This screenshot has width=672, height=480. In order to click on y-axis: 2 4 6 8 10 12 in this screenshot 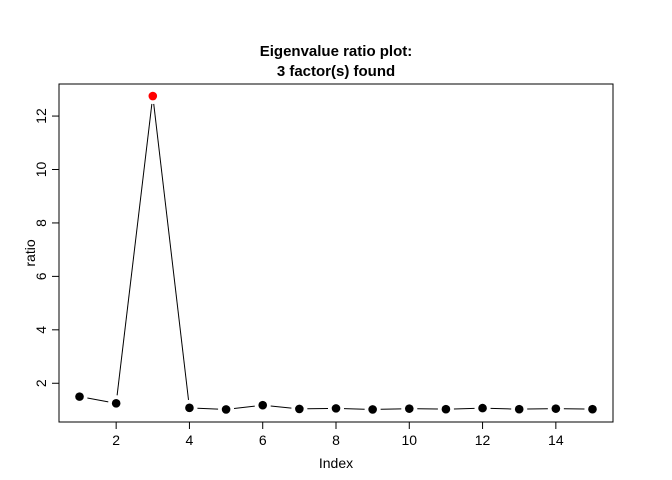, I will do `click(46, 247)`.